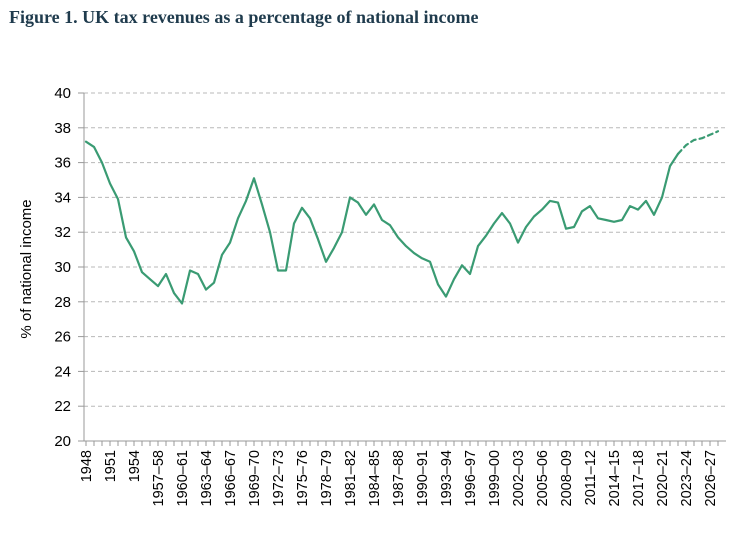  What do you see at coordinates (471, 478) in the screenshot?
I see `x-tick-label: 1996–97` at bounding box center [471, 478].